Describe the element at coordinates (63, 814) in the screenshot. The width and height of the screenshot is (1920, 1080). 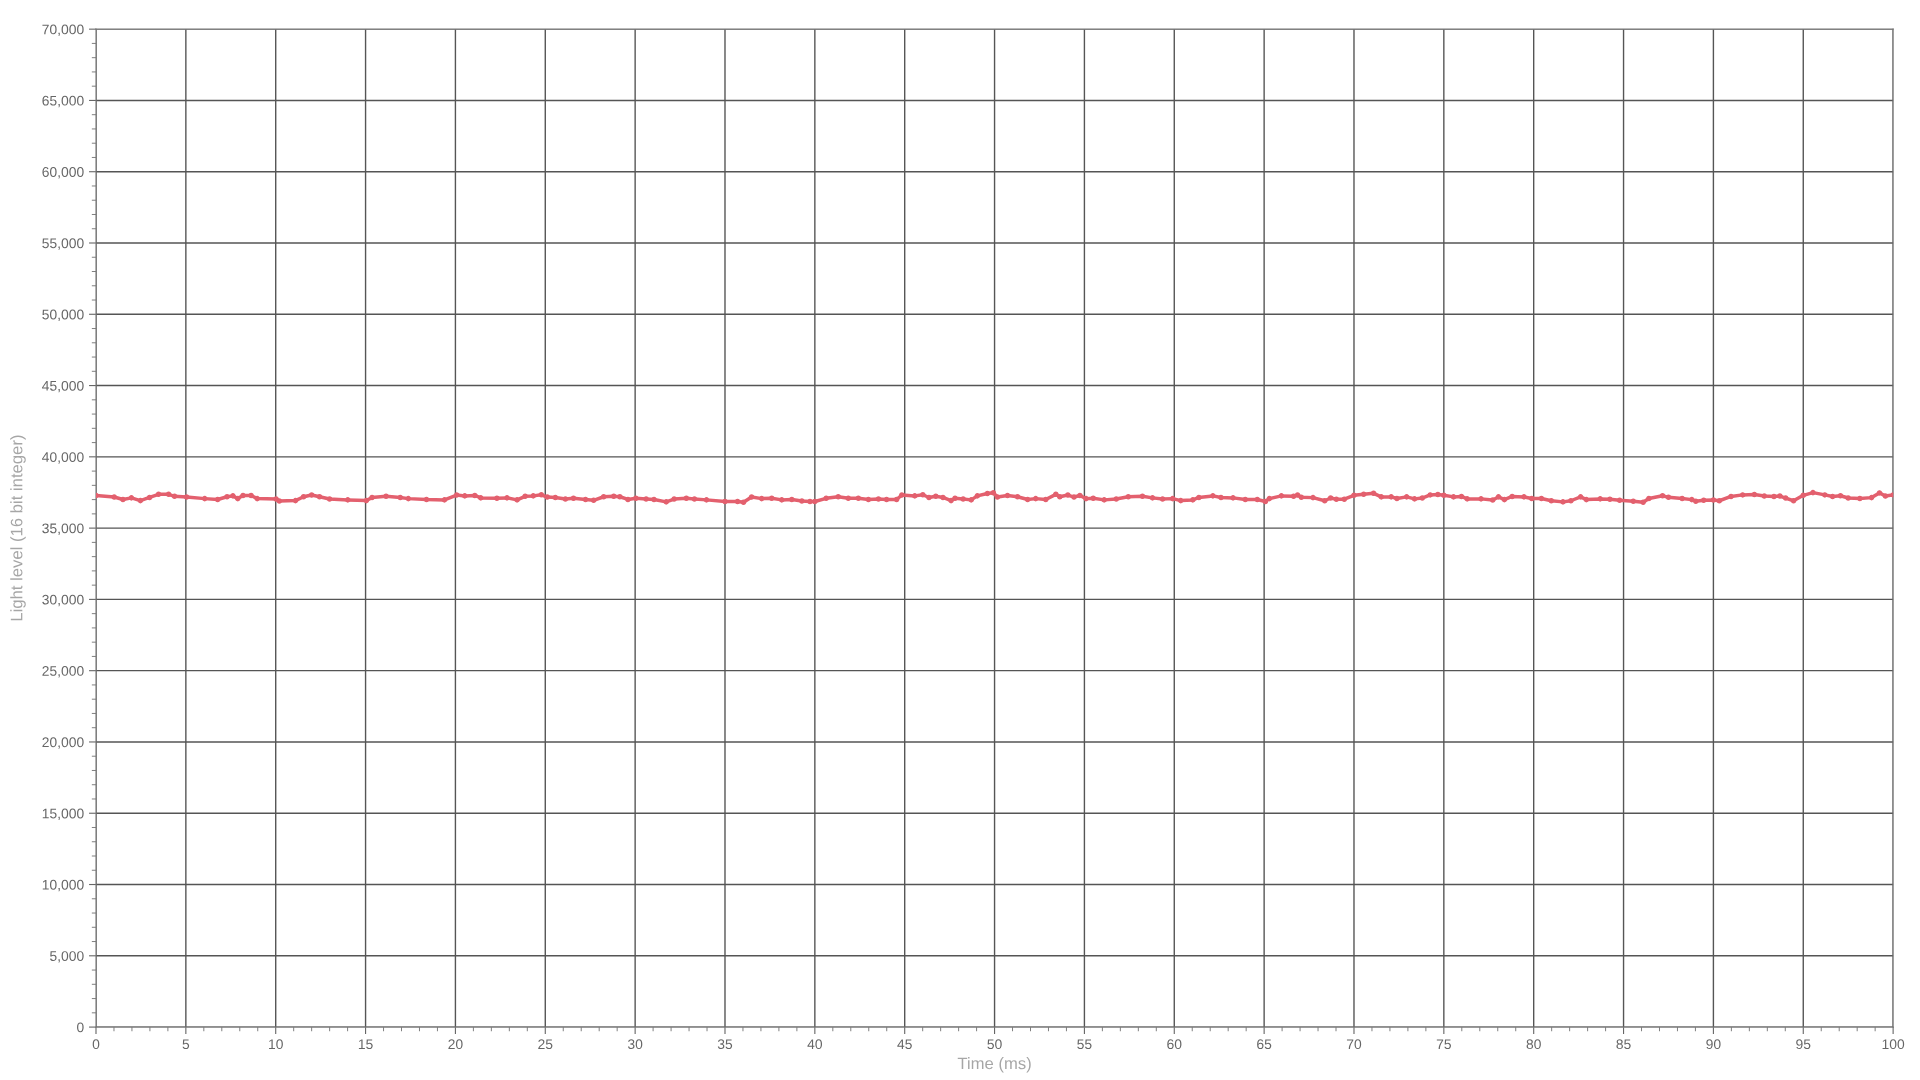
I see `y-tick-label: 15,000` at that location.